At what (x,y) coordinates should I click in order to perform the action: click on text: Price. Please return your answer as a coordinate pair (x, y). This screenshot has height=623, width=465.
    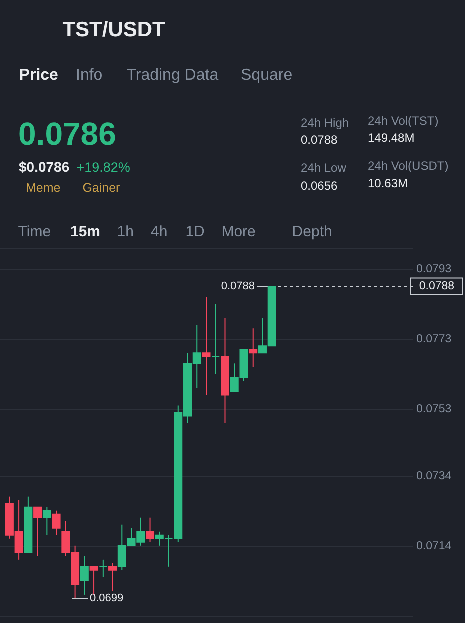
    Looking at the image, I should click on (39, 75).